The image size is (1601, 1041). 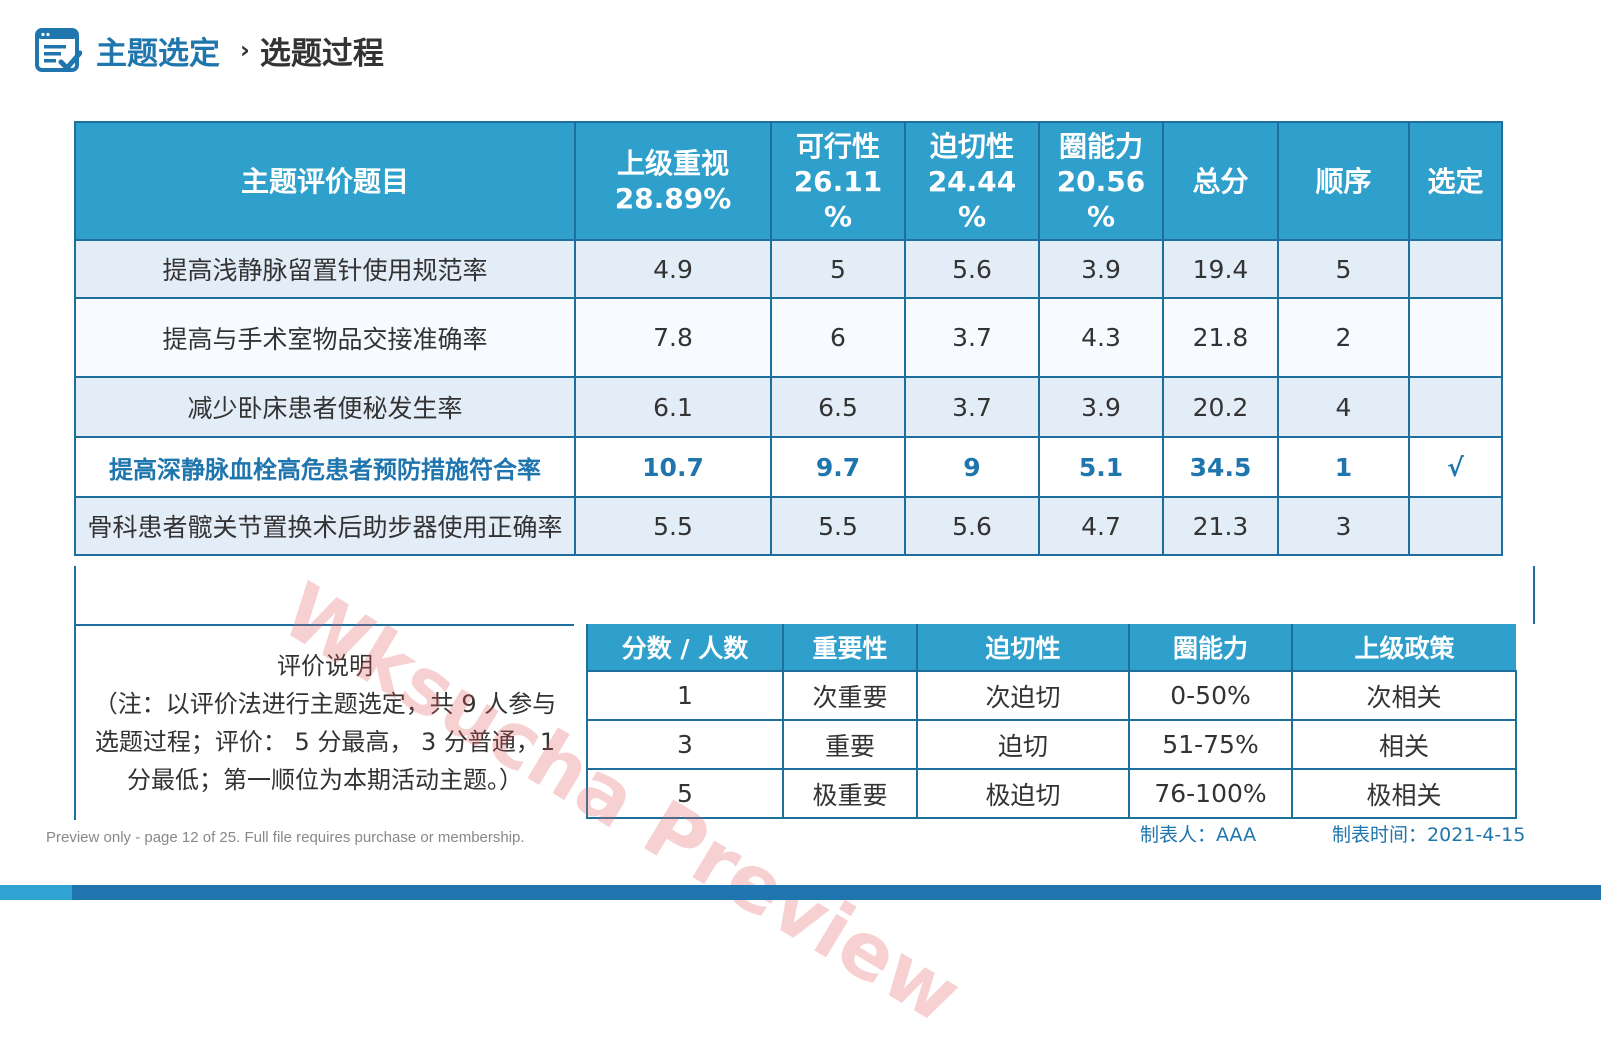 What do you see at coordinates (325, 467) in the screenshot?
I see `cell-topic: 提高深静脉血栓高危患者预防措施符合率` at bounding box center [325, 467].